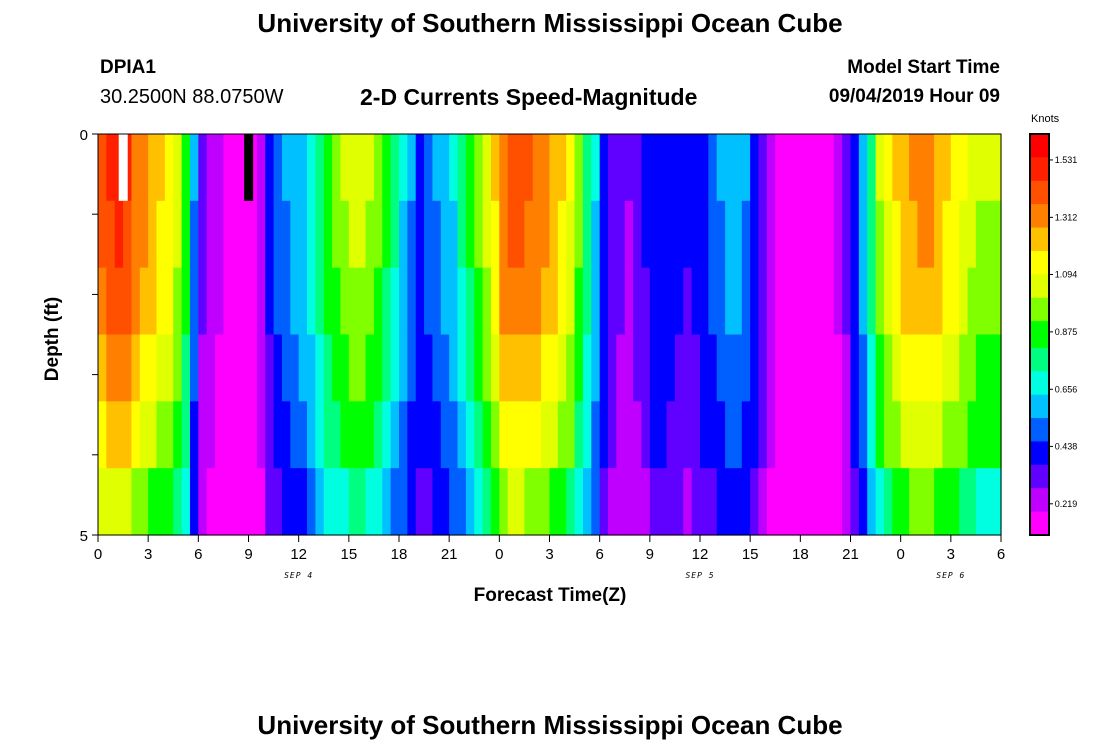 The image size is (1100, 750). What do you see at coordinates (550, 595) in the screenshot?
I see `x-axis-label: Forecast Time(Z)` at bounding box center [550, 595].